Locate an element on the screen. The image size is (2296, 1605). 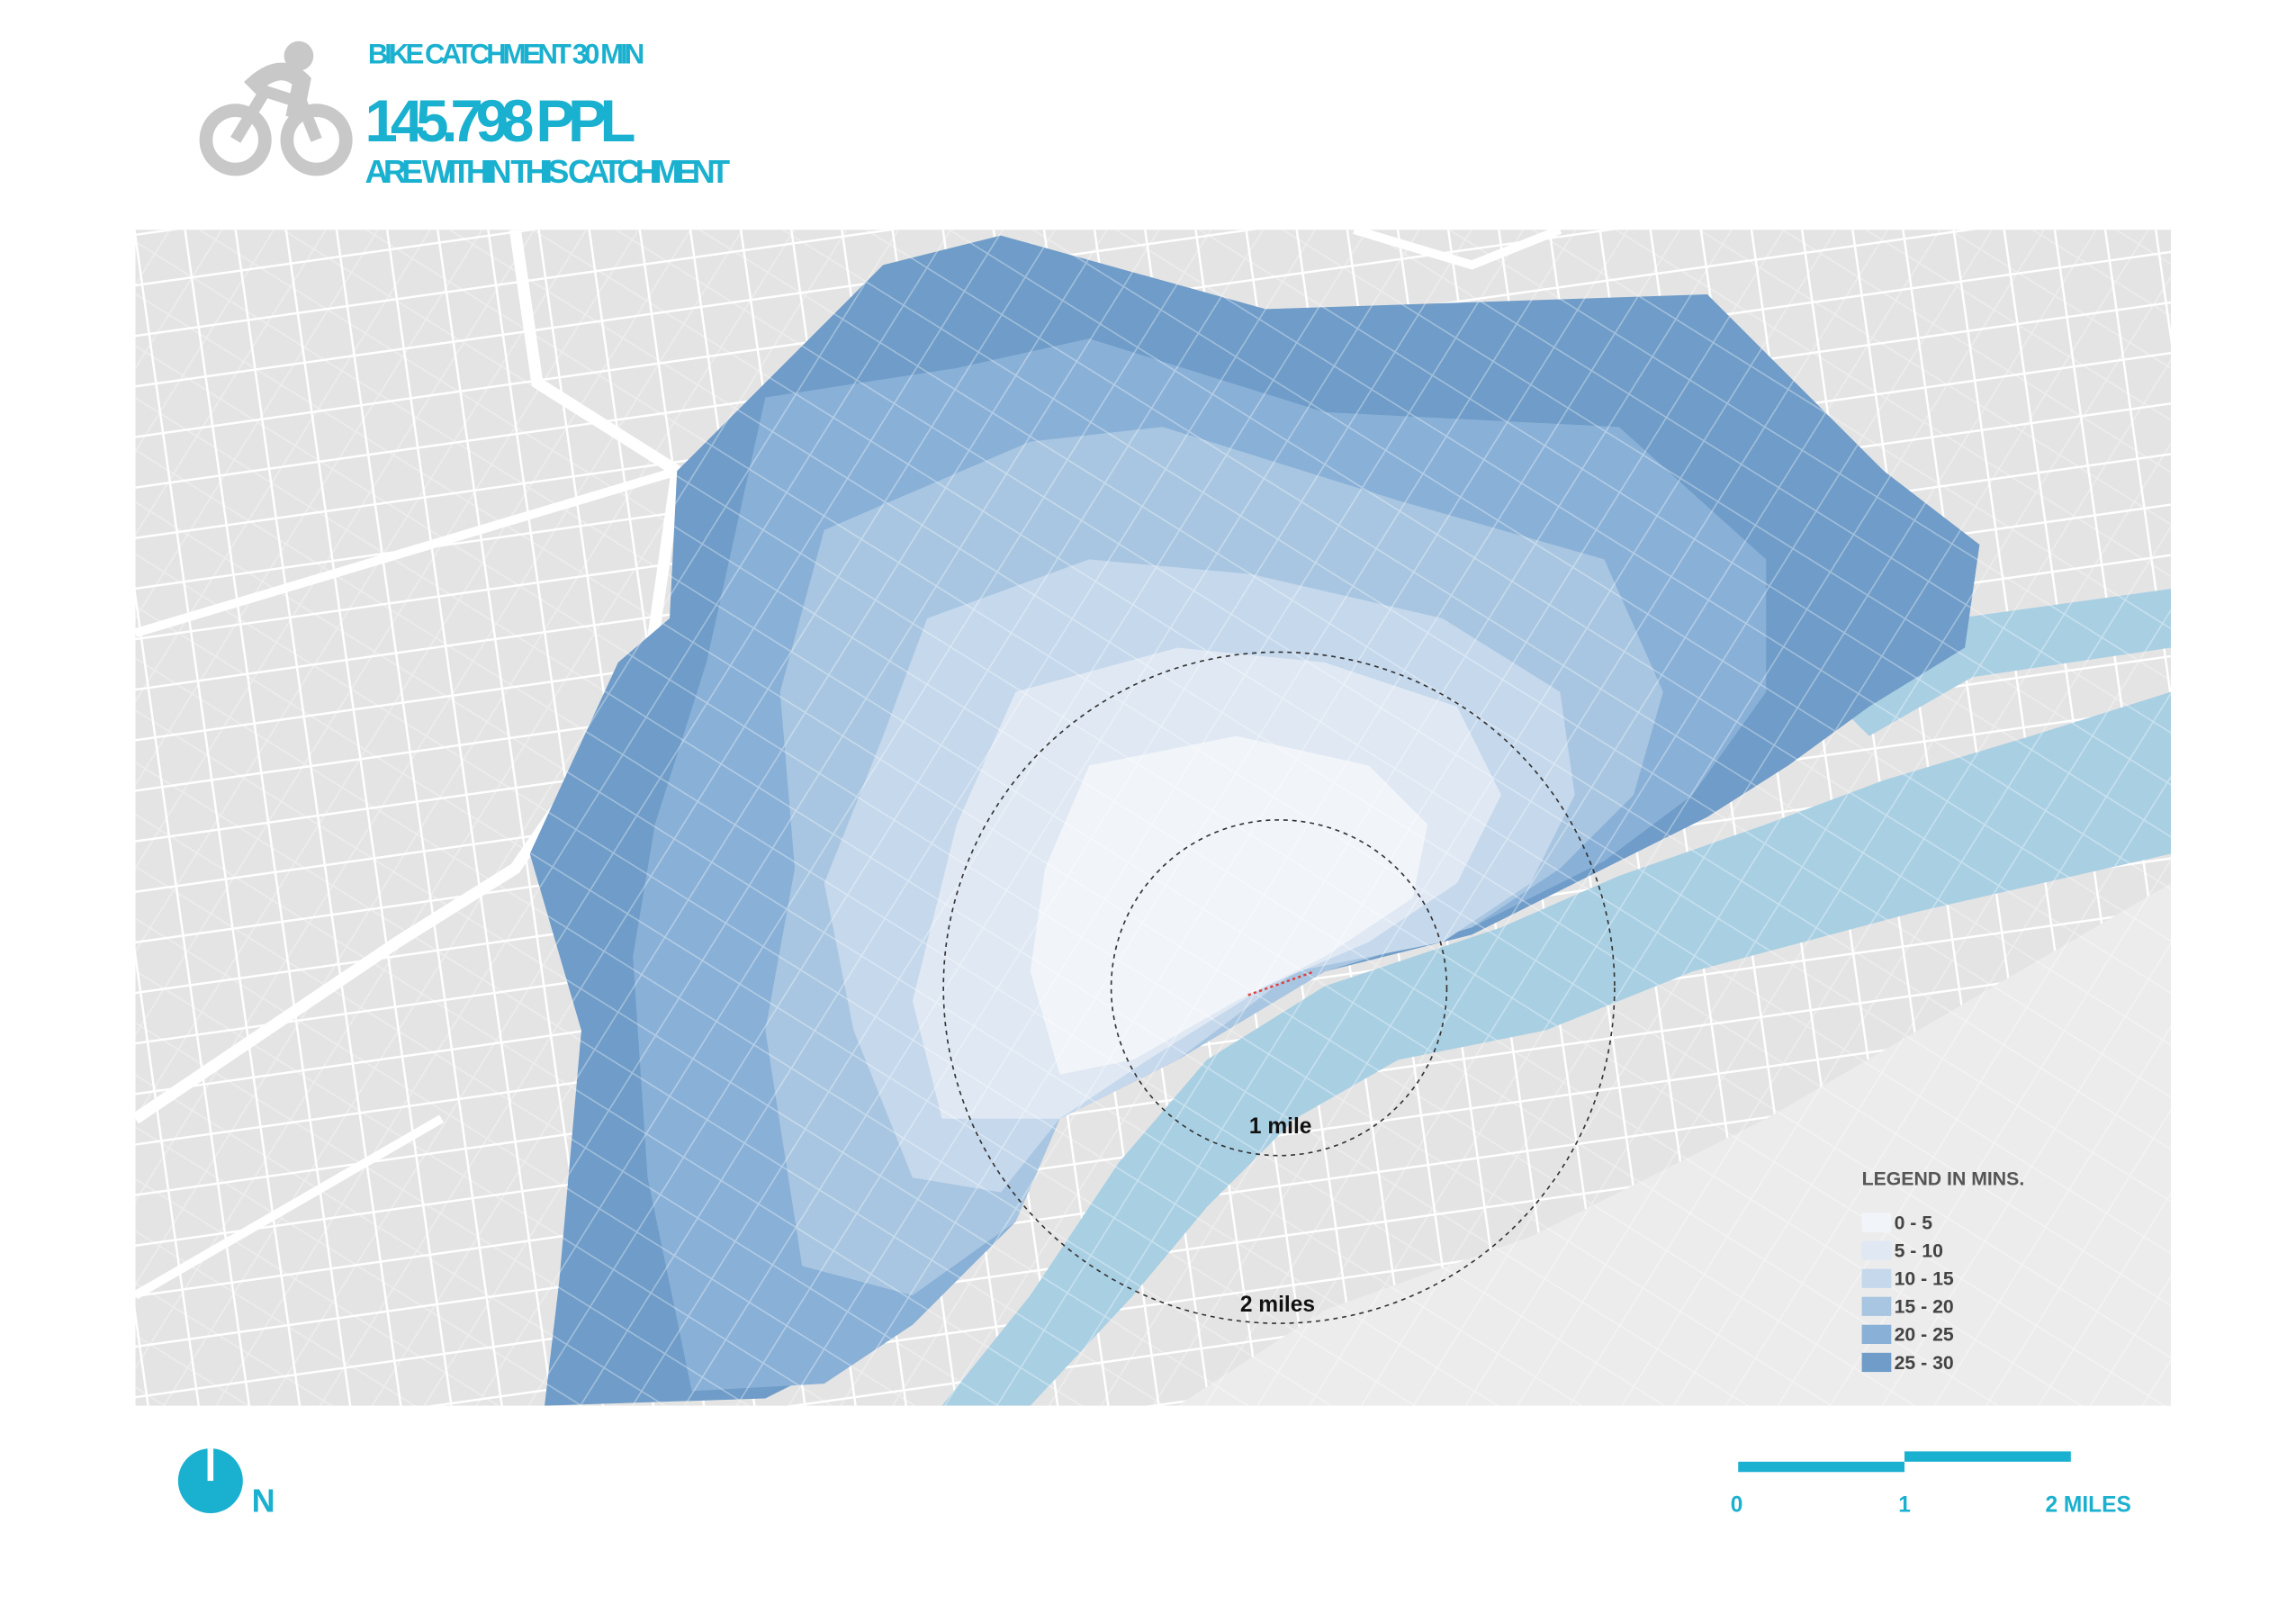
legend-label: 5 - 10 is located at coordinates (1919, 1251).